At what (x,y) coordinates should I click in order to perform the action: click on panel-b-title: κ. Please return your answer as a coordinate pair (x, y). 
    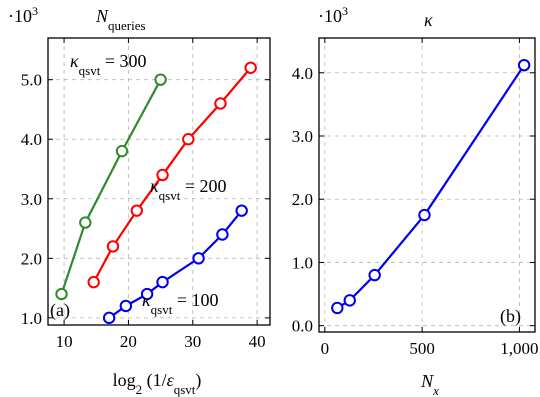
    Looking at the image, I should click on (428, 20).